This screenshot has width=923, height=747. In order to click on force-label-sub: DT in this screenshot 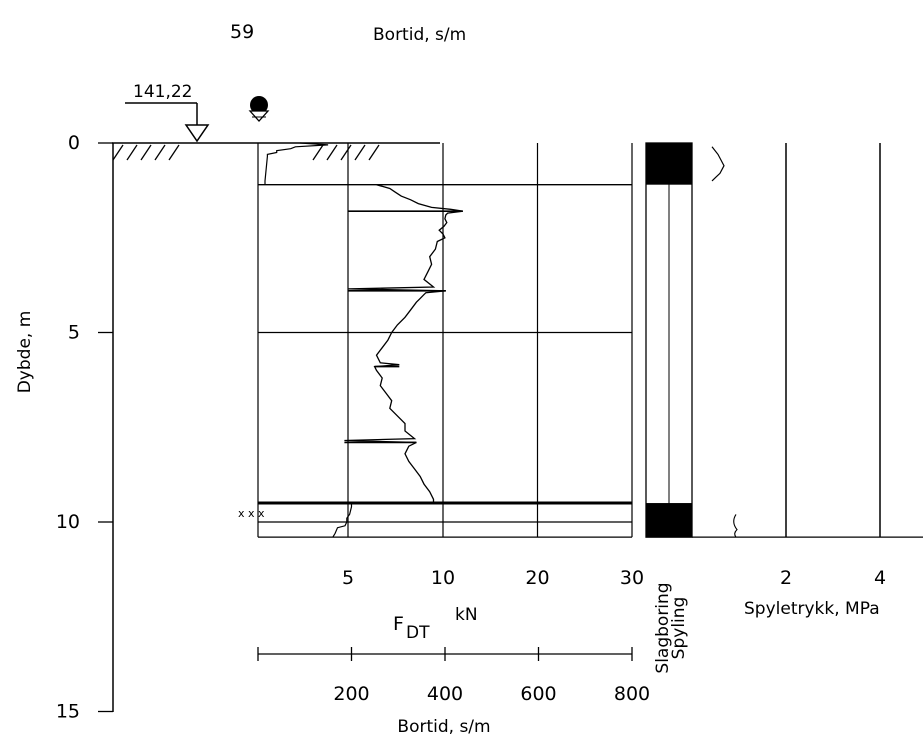, I will do `click(418, 633)`.